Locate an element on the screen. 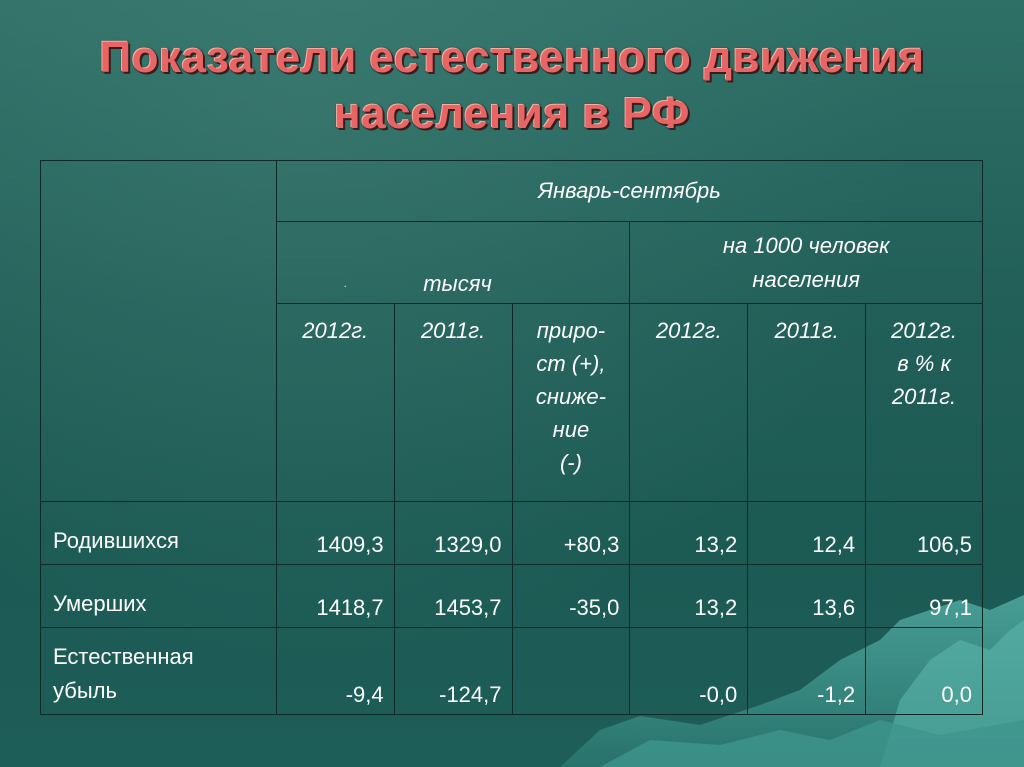  group-per-1000-line-1: на 1000 человек is located at coordinates (806, 245).